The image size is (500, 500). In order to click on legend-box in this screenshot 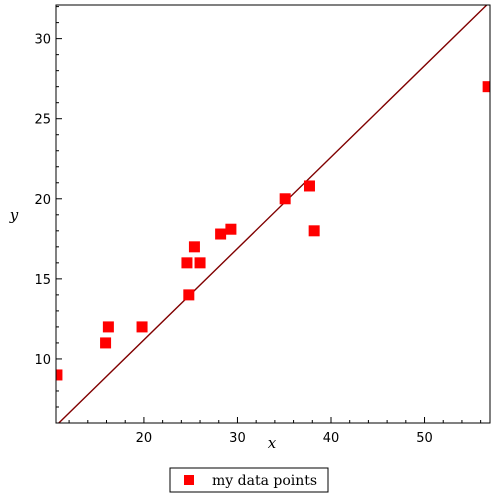, I will do `click(249, 480)`.